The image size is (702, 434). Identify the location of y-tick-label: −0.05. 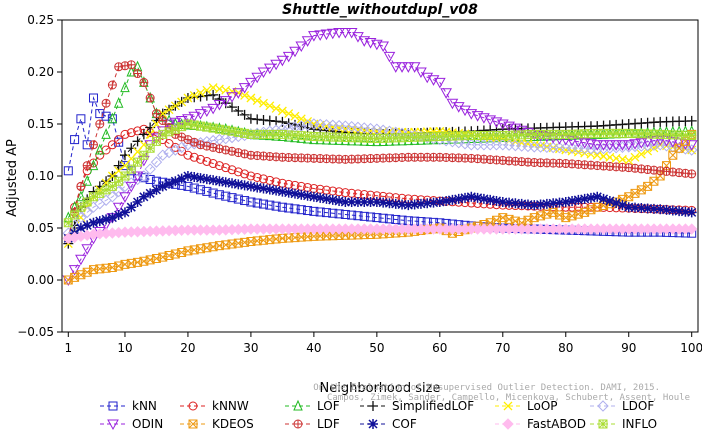
(35, 332).